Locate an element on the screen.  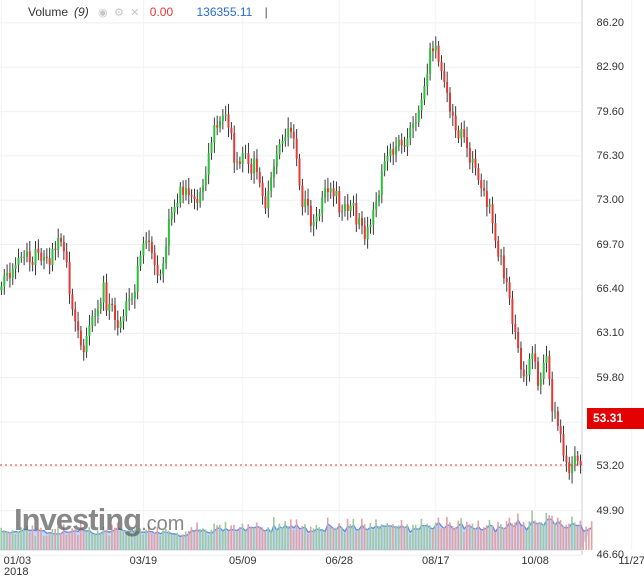
x-tick-label: 03/19 is located at coordinates (143, 561).